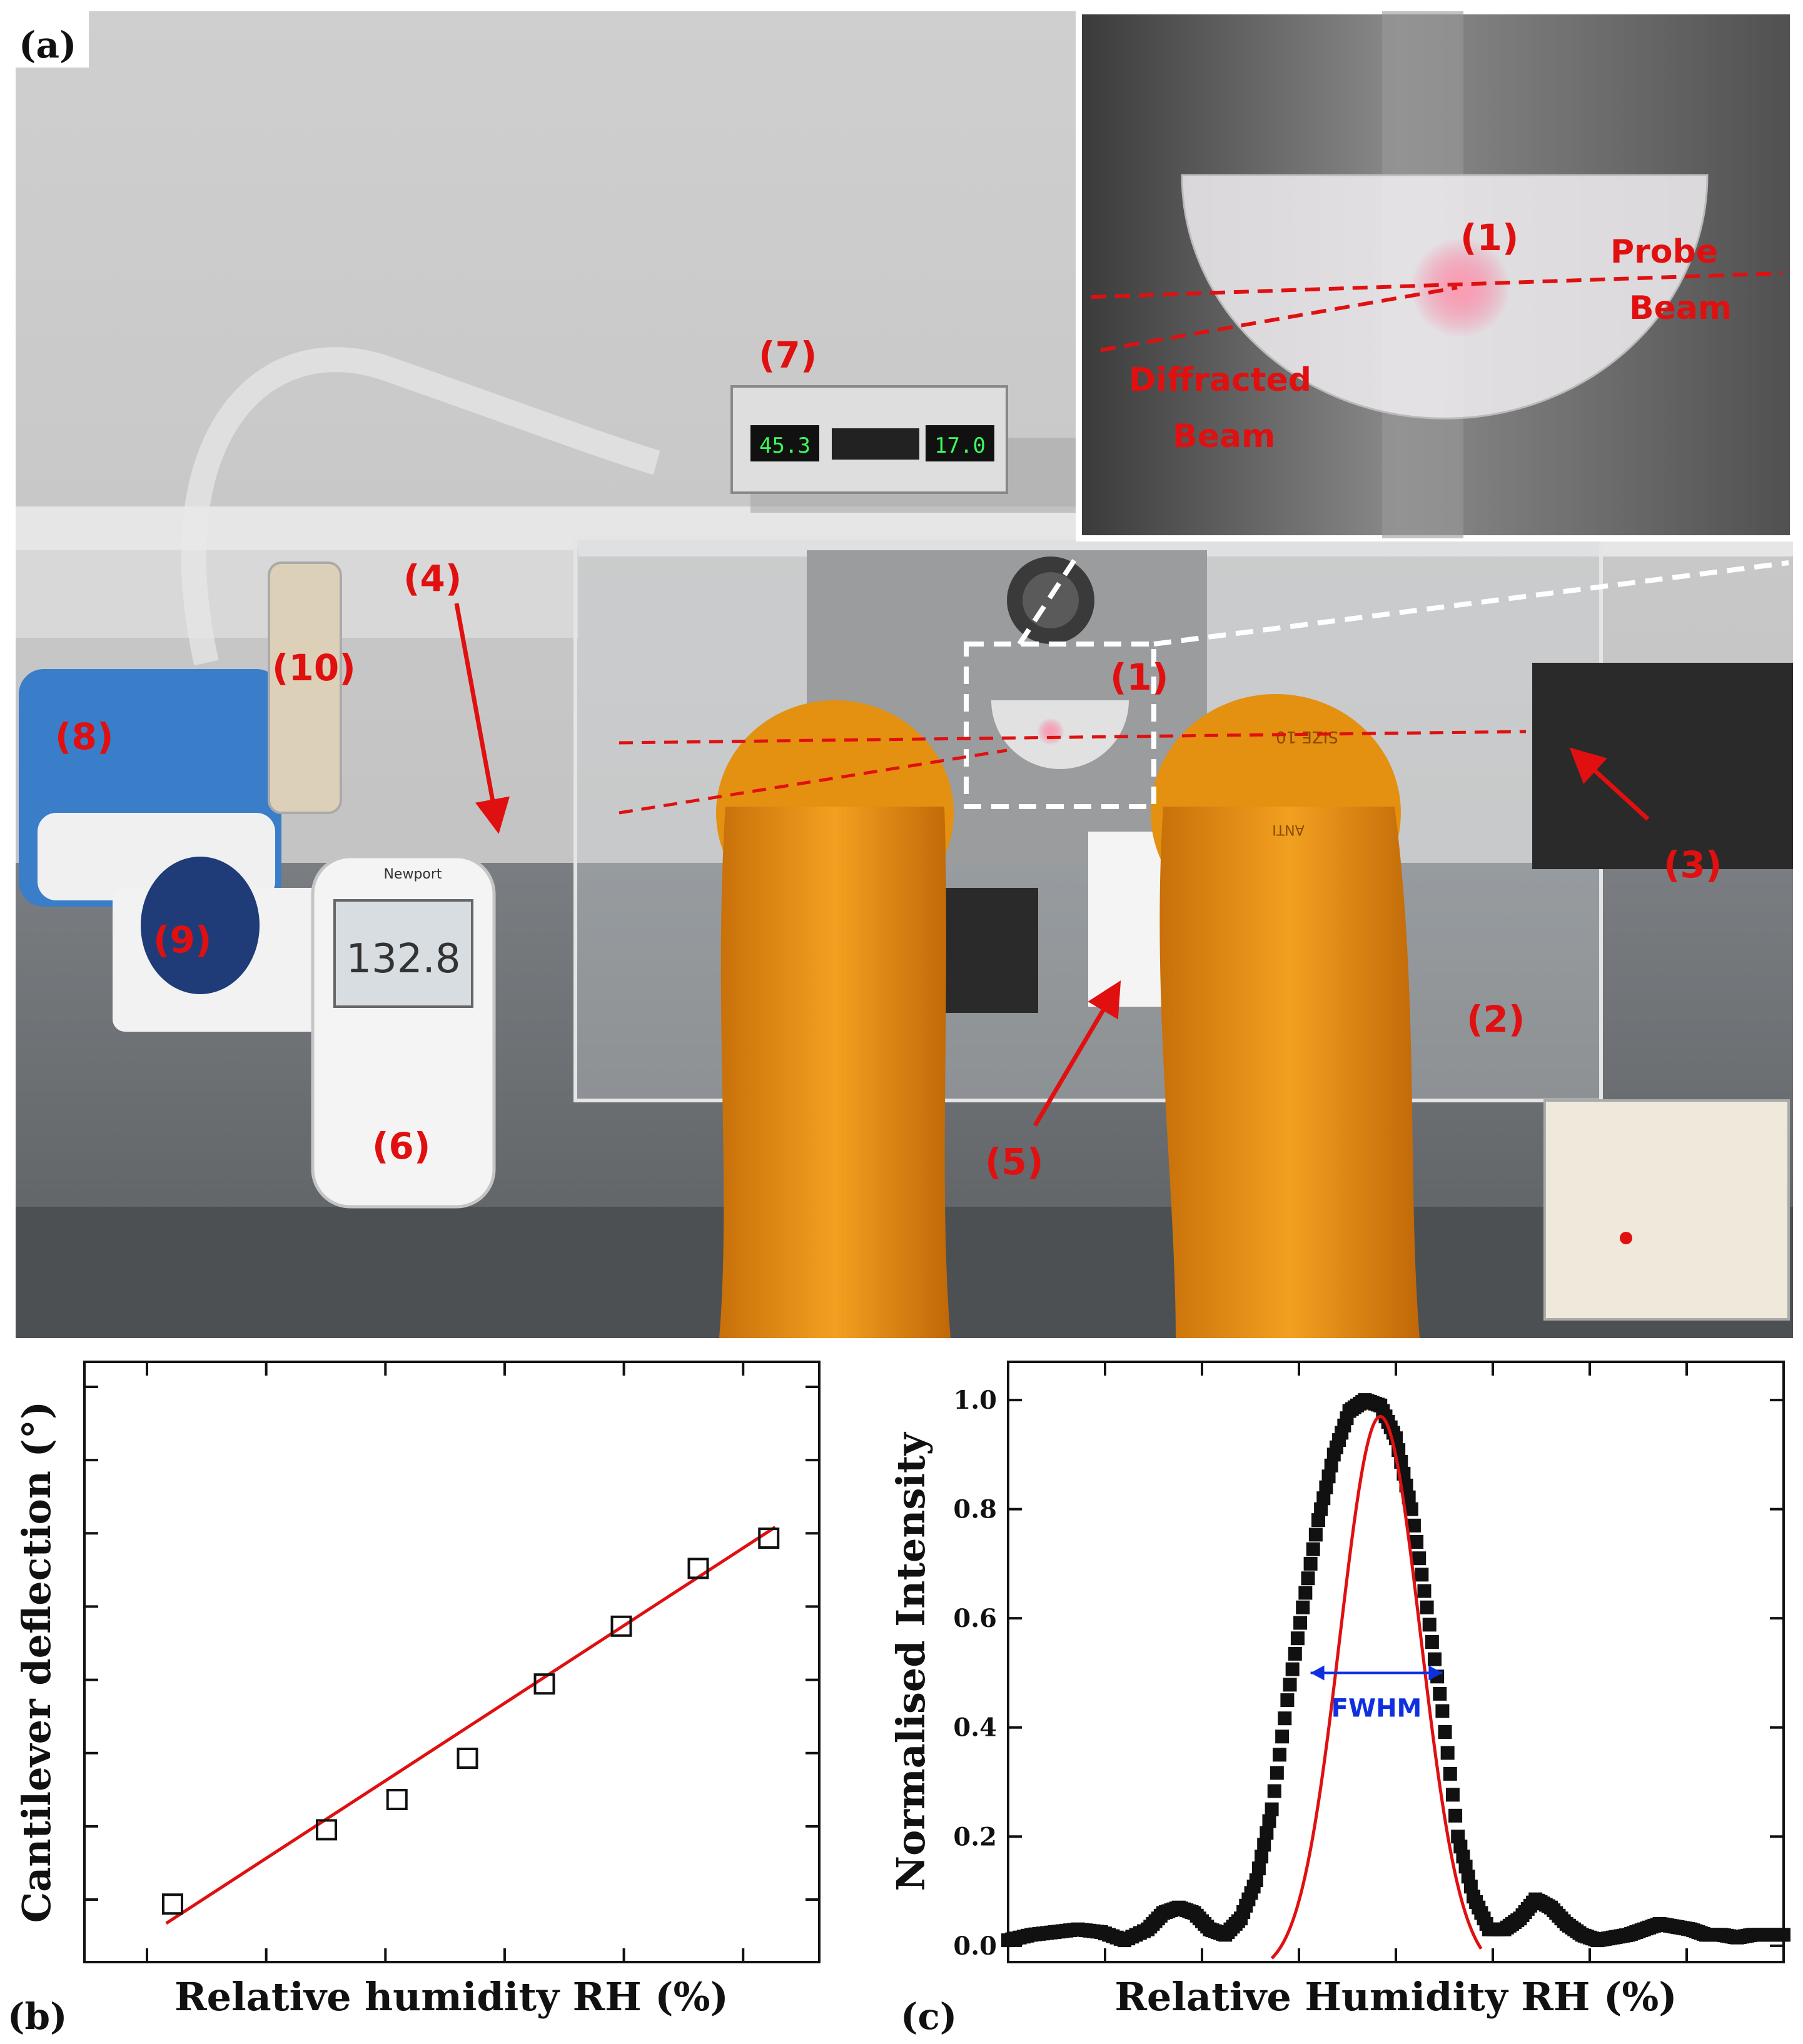 The width and height of the screenshot is (1803, 2044). I want to click on chart-c-points, so click(1395, 1670).